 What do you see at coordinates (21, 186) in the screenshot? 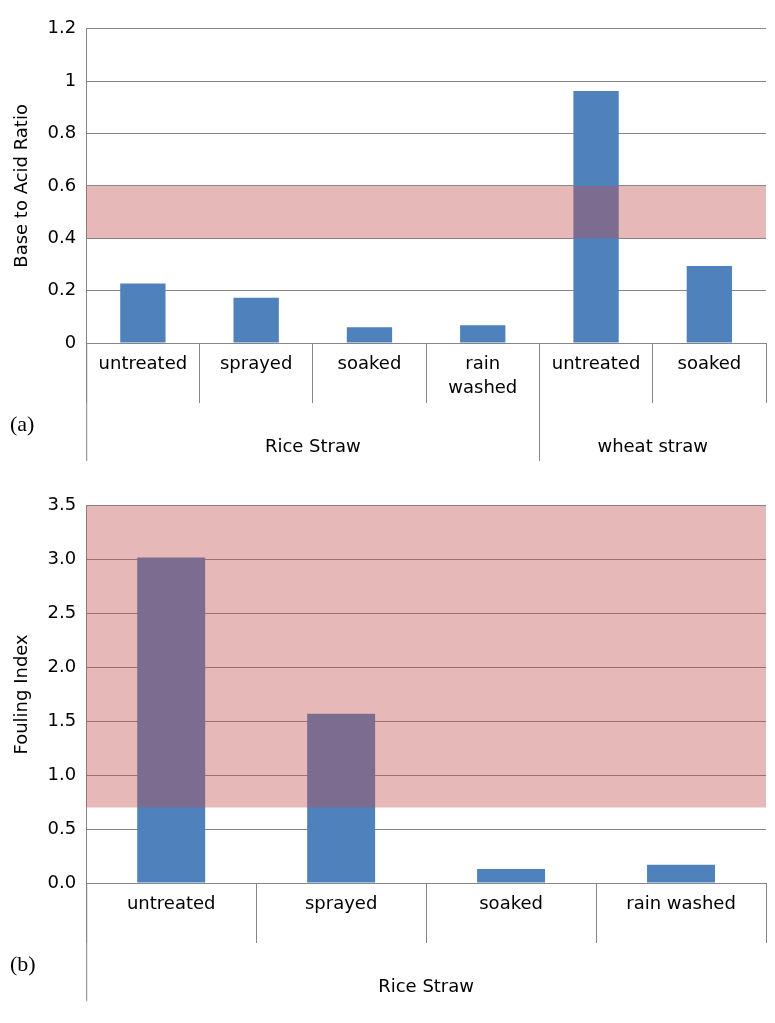
I see `y-axis-title: Base to Acid Ratio` at bounding box center [21, 186].